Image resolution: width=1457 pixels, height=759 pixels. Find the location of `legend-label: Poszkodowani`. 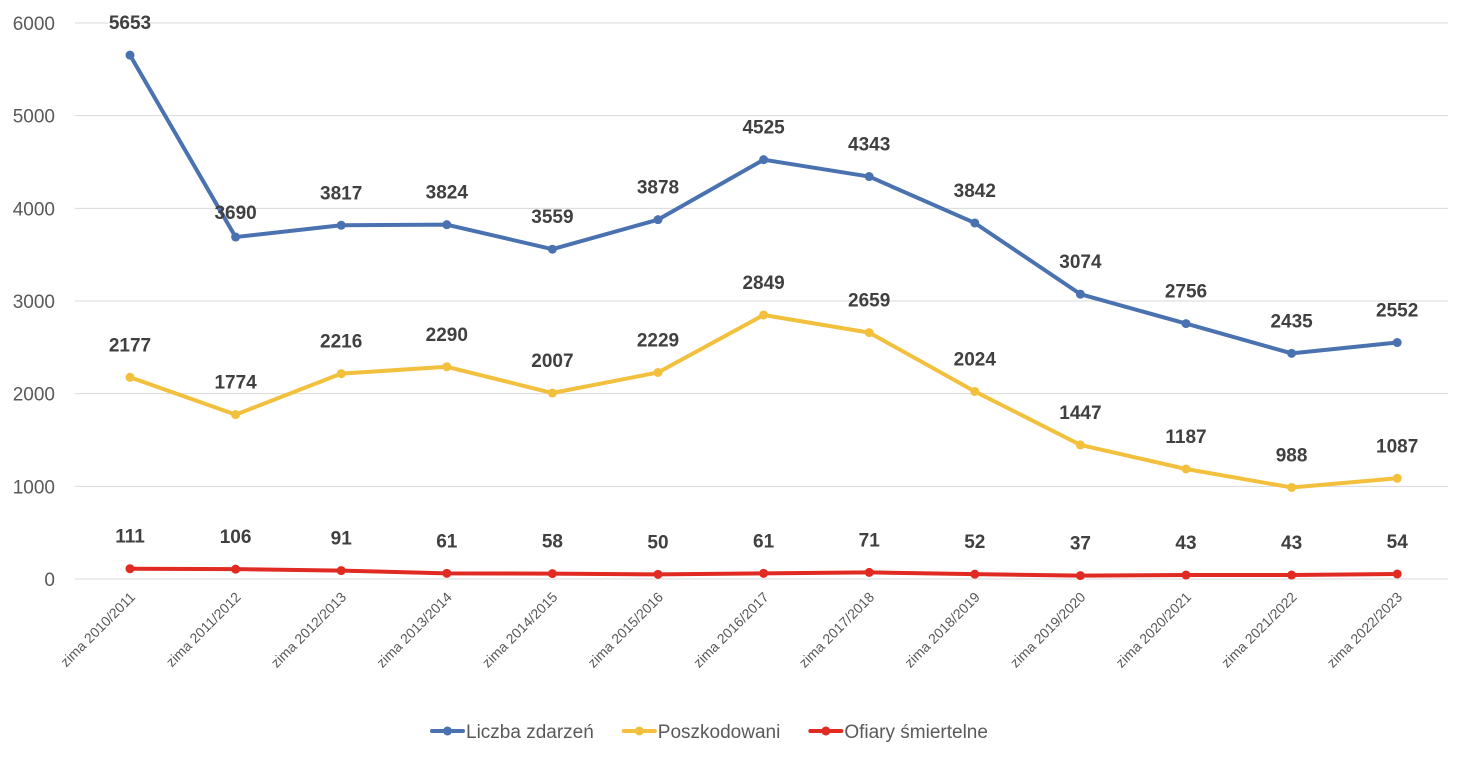

legend-label: Poszkodowani is located at coordinates (719, 732).